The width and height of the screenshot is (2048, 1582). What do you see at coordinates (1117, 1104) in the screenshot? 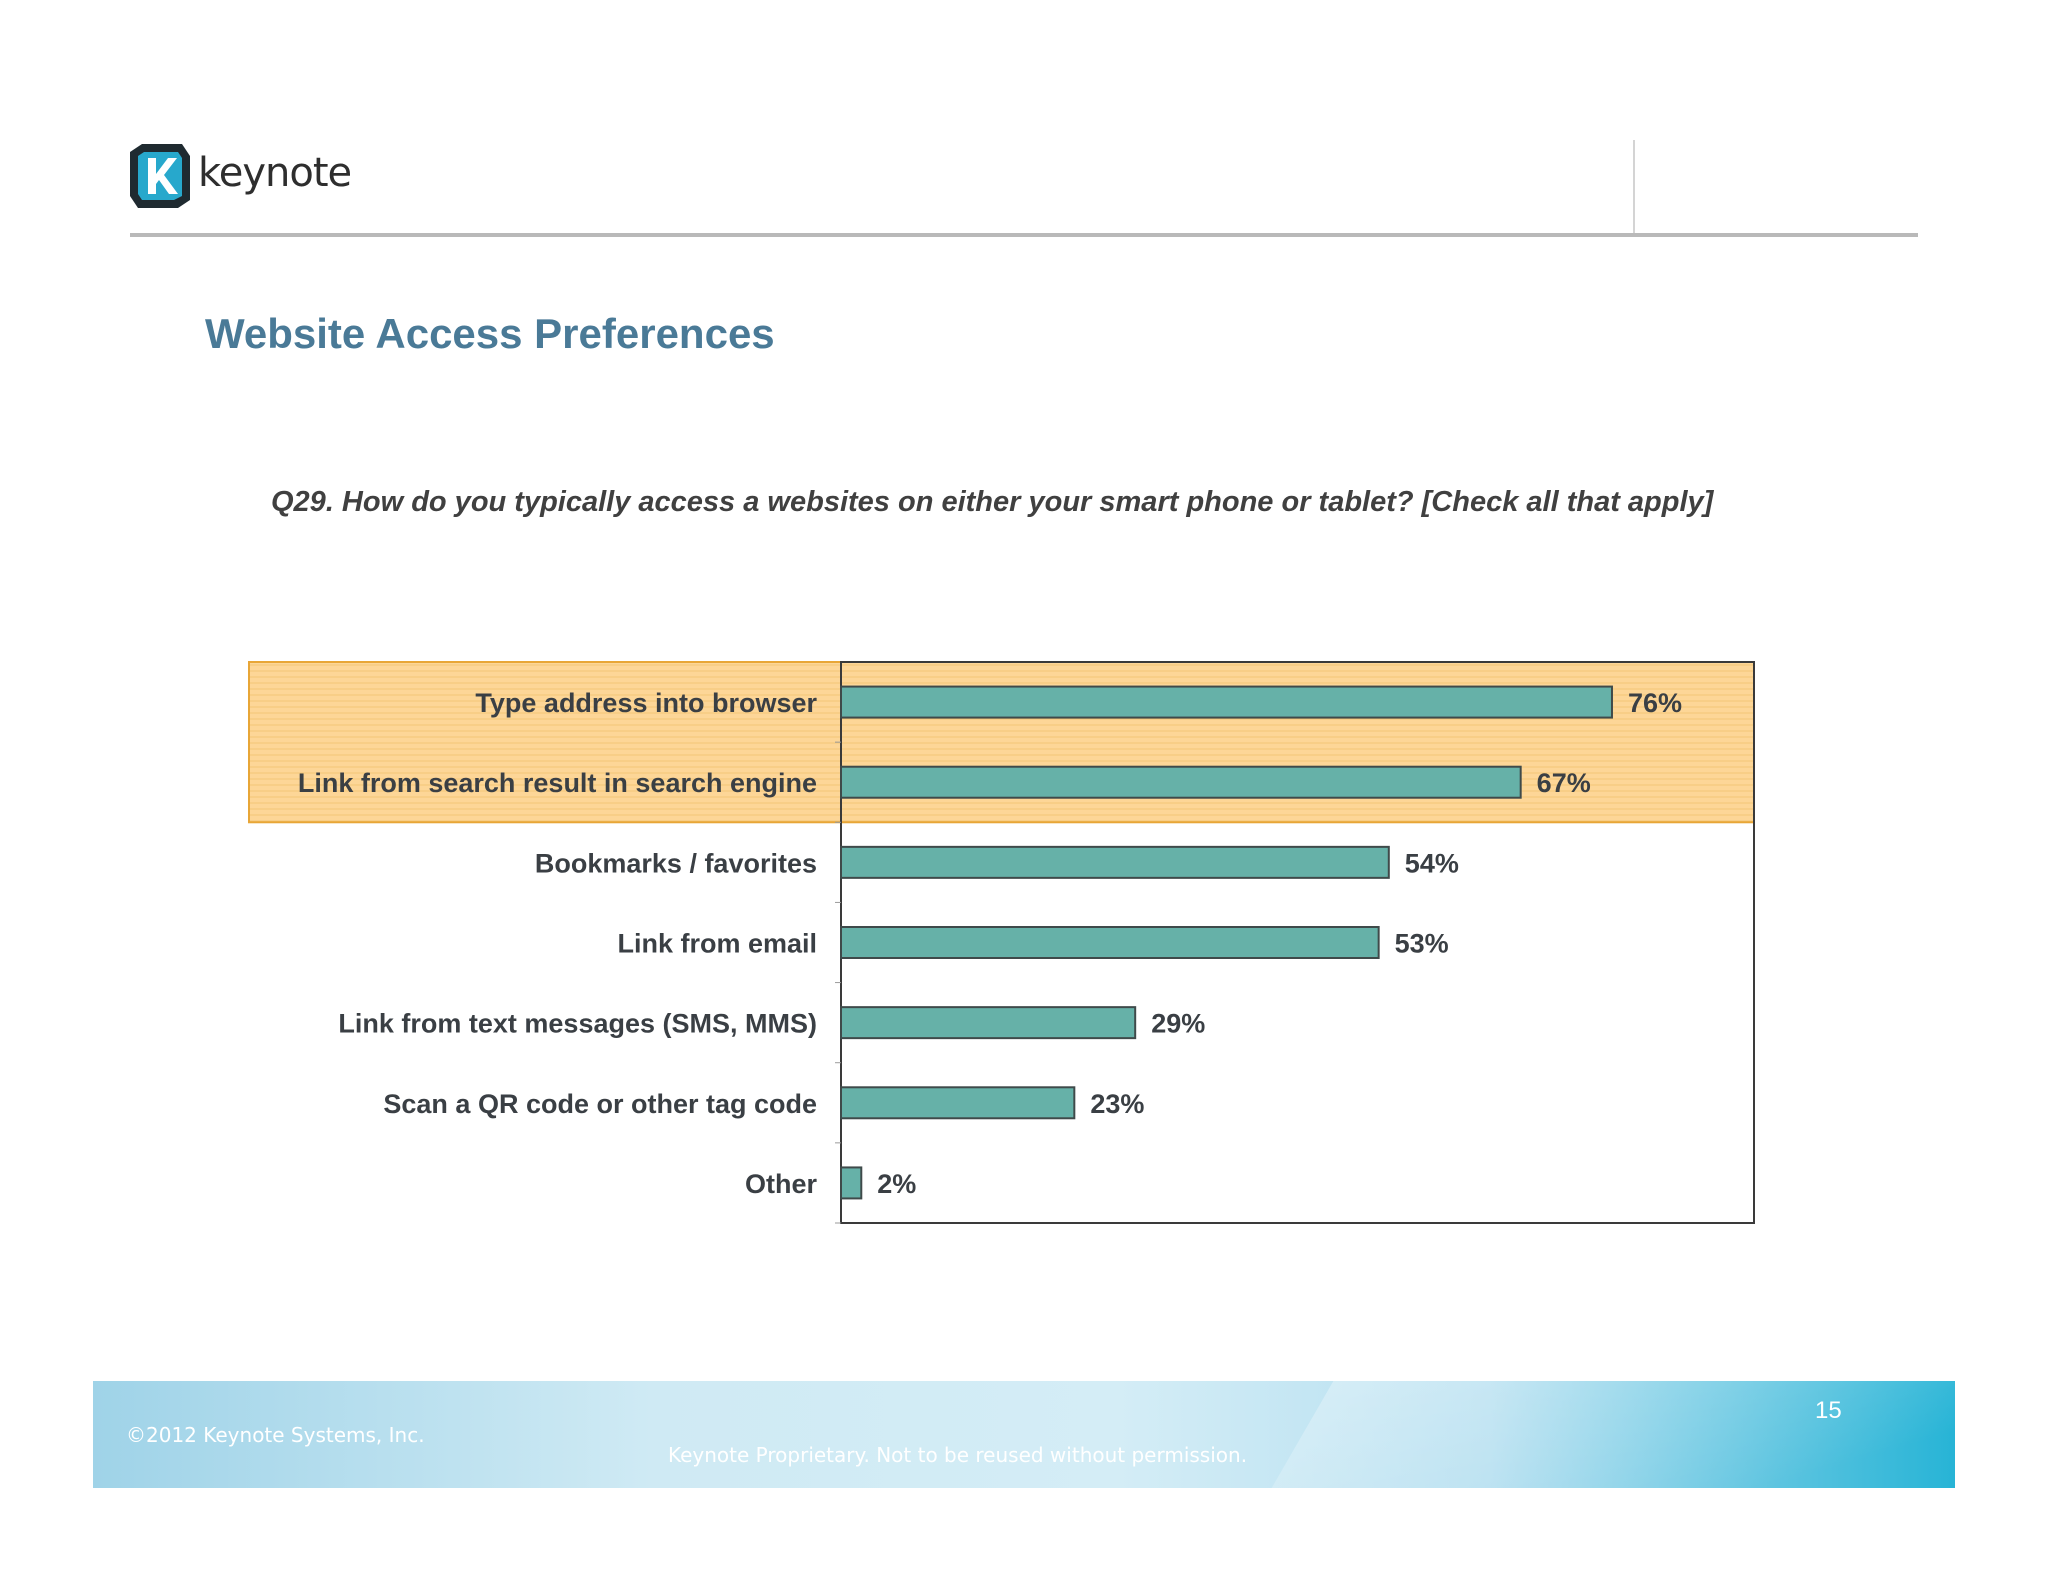
I see `data-label: 23%` at bounding box center [1117, 1104].